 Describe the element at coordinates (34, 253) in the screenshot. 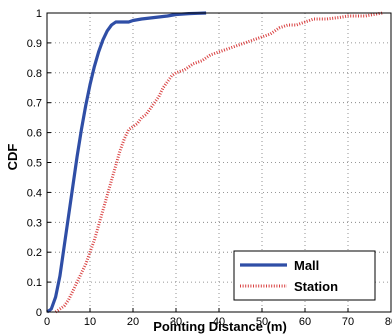

I see `y-tick-label: 0.2` at that location.